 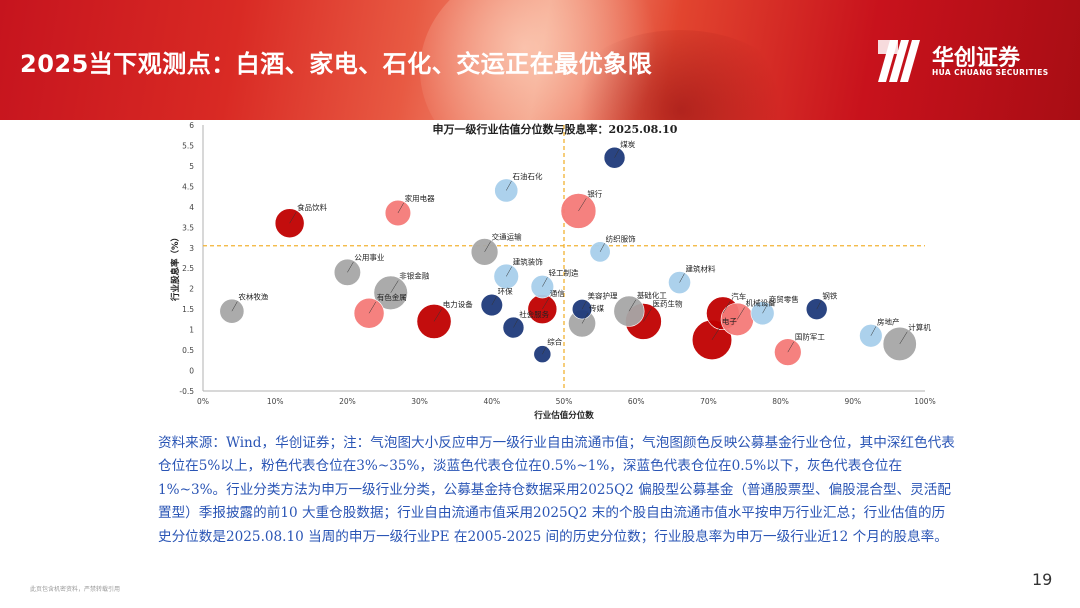 What do you see at coordinates (621, 238) in the screenshot?
I see `bubble-label: 纺织服饰` at bounding box center [621, 238].